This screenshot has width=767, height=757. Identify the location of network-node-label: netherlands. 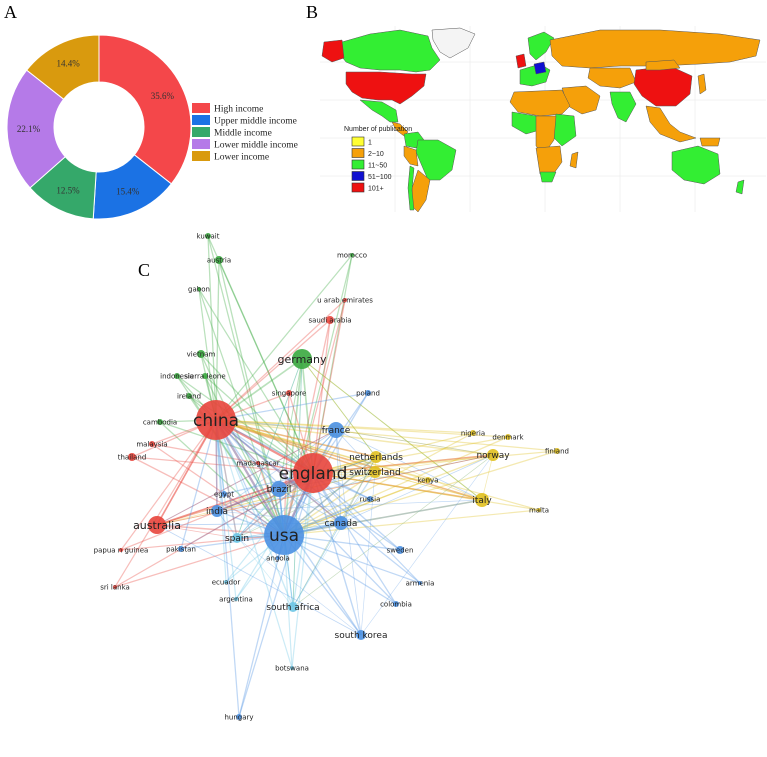
(376, 458).